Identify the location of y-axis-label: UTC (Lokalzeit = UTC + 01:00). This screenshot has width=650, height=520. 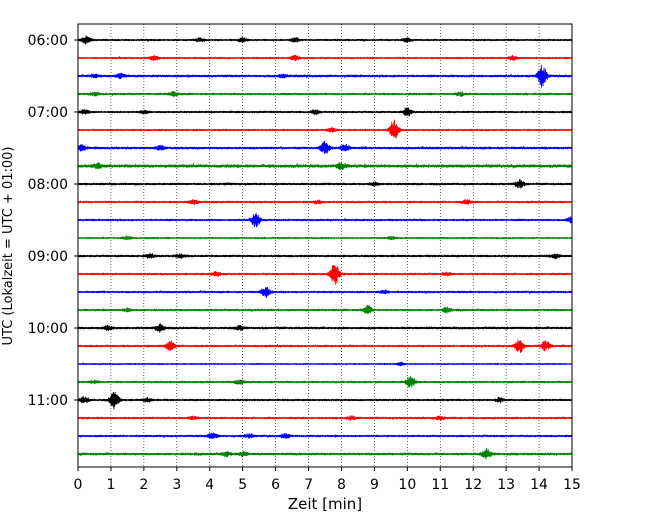
(8, 246).